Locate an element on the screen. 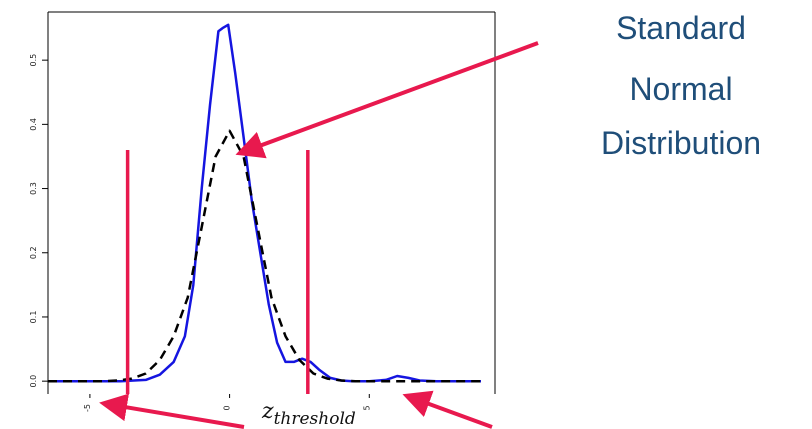 Image resolution: width=812 pixels, height=429 pixels. threshold-label: zthreshold is located at coordinates (308, 414).